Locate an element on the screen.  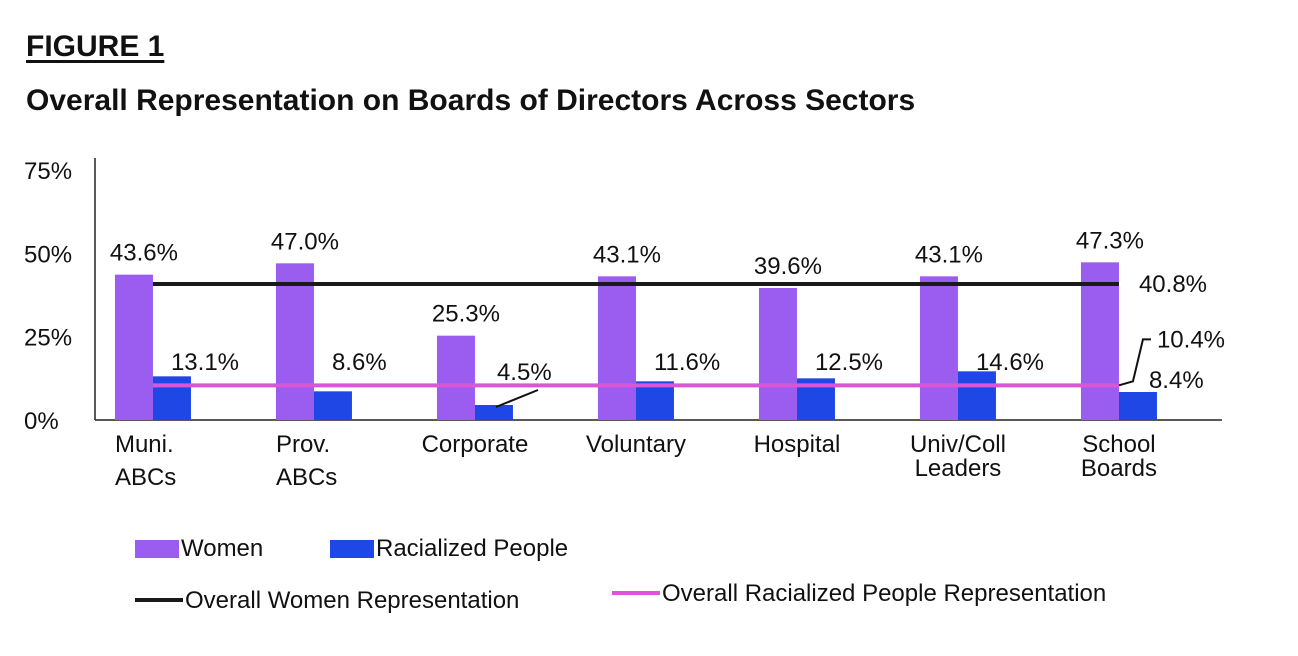
figure-label: FIGURE 1 is located at coordinates (95, 46).